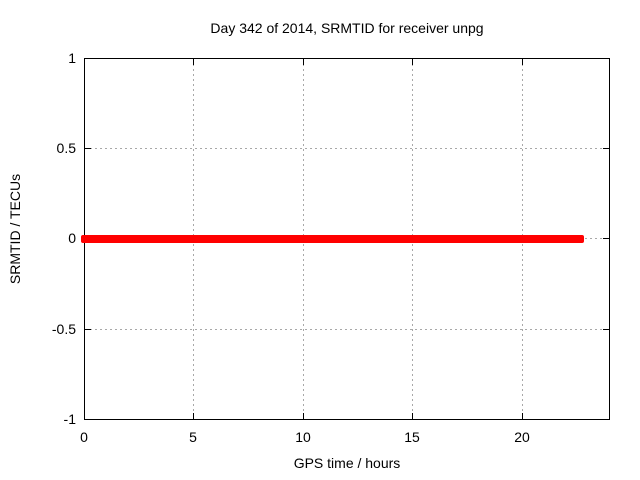 This screenshot has width=640, height=480. Describe the element at coordinates (69, 419) in the screenshot. I see `ytick-label--1: -1` at that location.